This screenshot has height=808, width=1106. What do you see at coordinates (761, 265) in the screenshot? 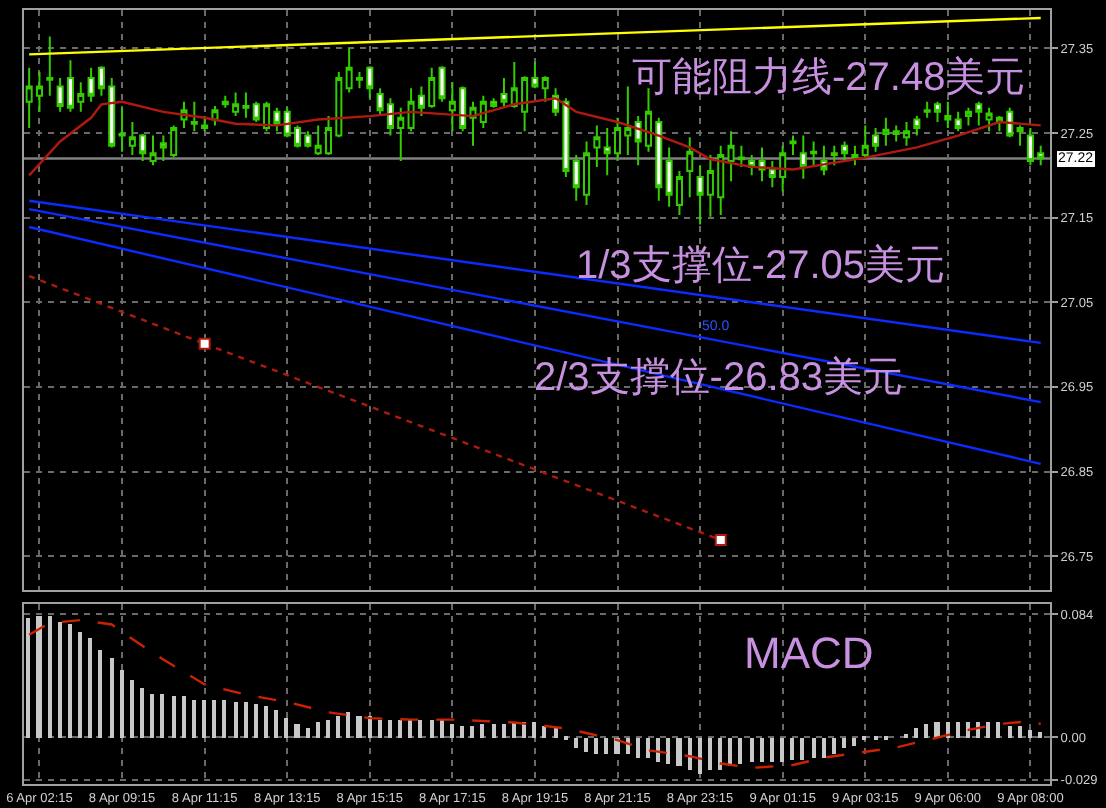
I see `annotation: 1/3支撑位-27.05美元` at bounding box center [761, 265].